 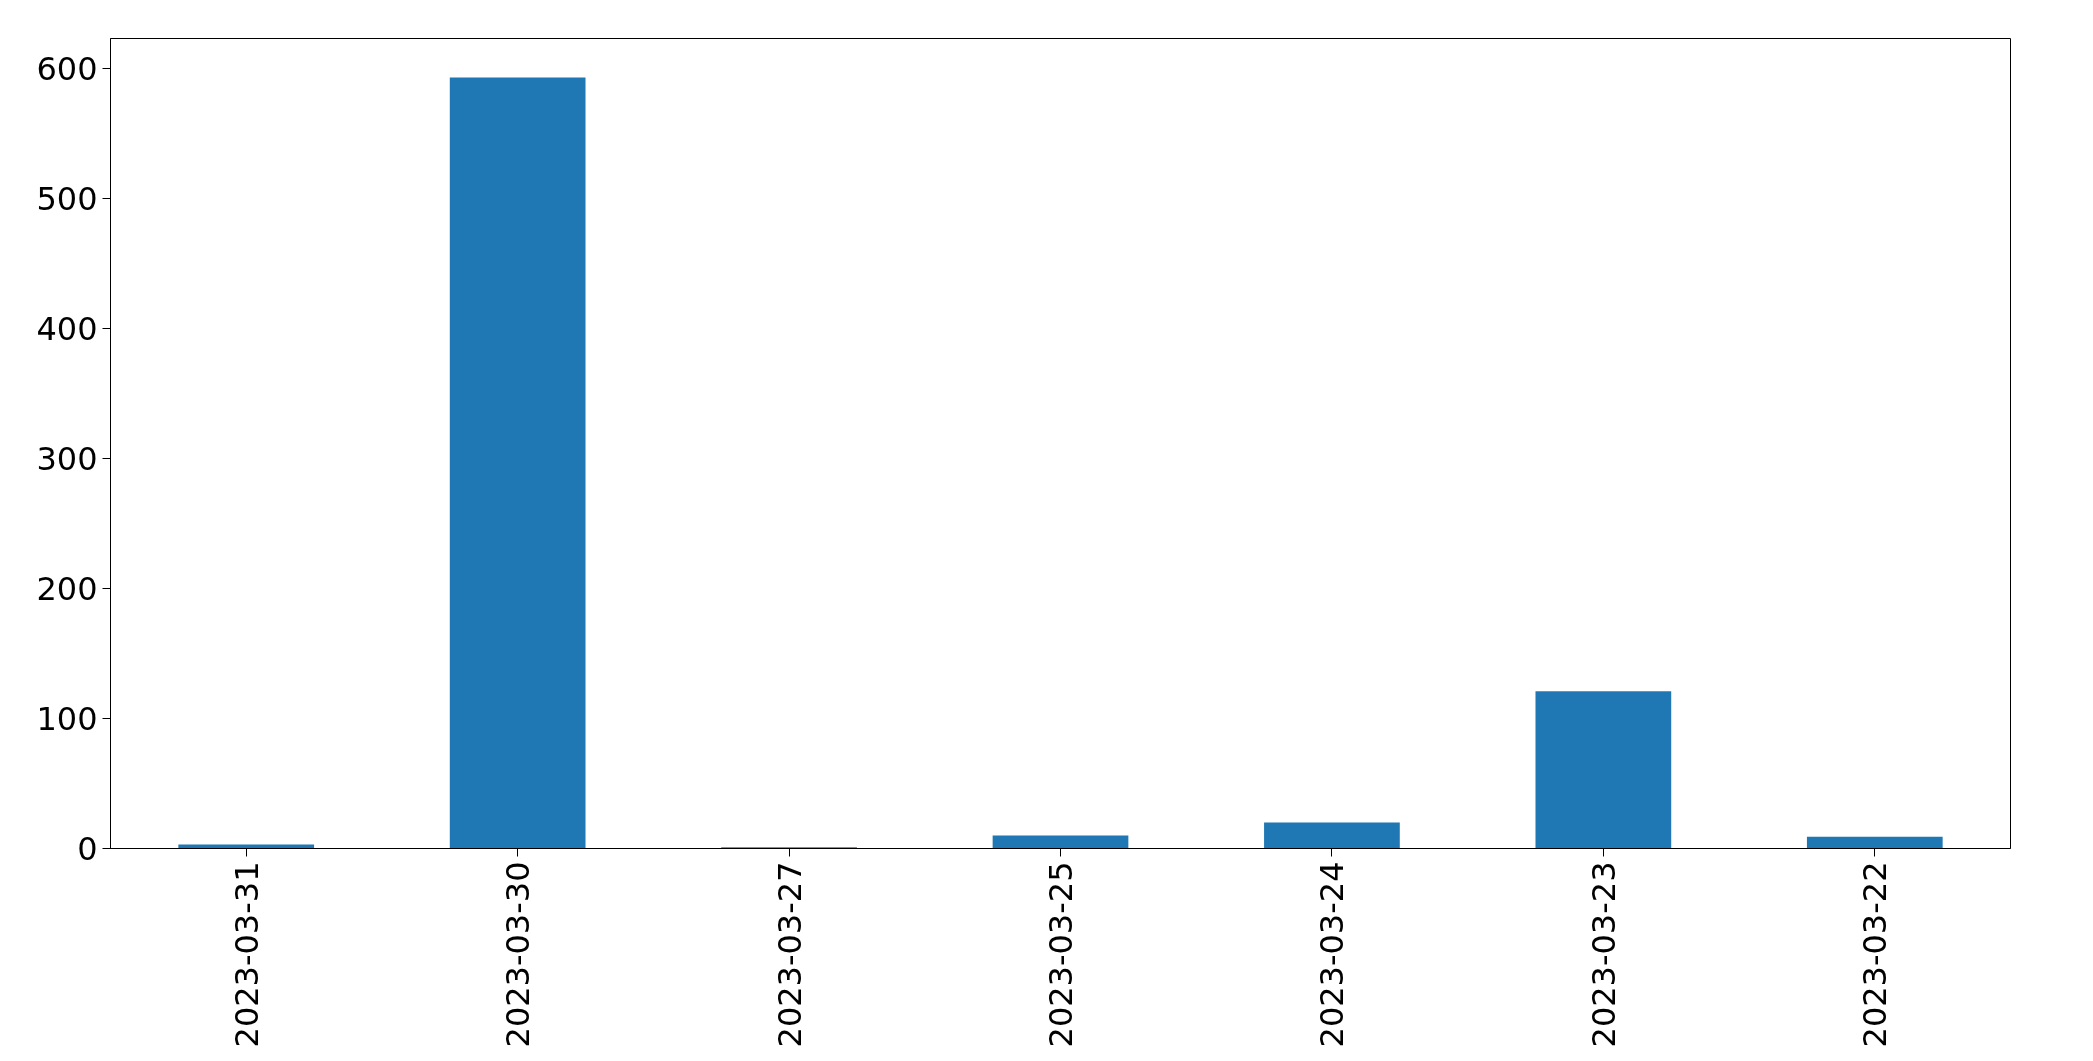 What do you see at coordinates (67, 328) in the screenshot?
I see `y-tick-label: 400` at bounding box center [67, 328].